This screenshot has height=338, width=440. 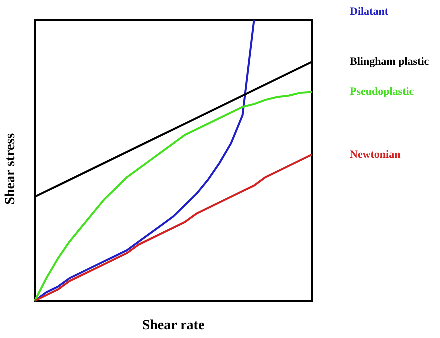 I want to click on text: Pseudoplastic, so click(x=382, y=92).